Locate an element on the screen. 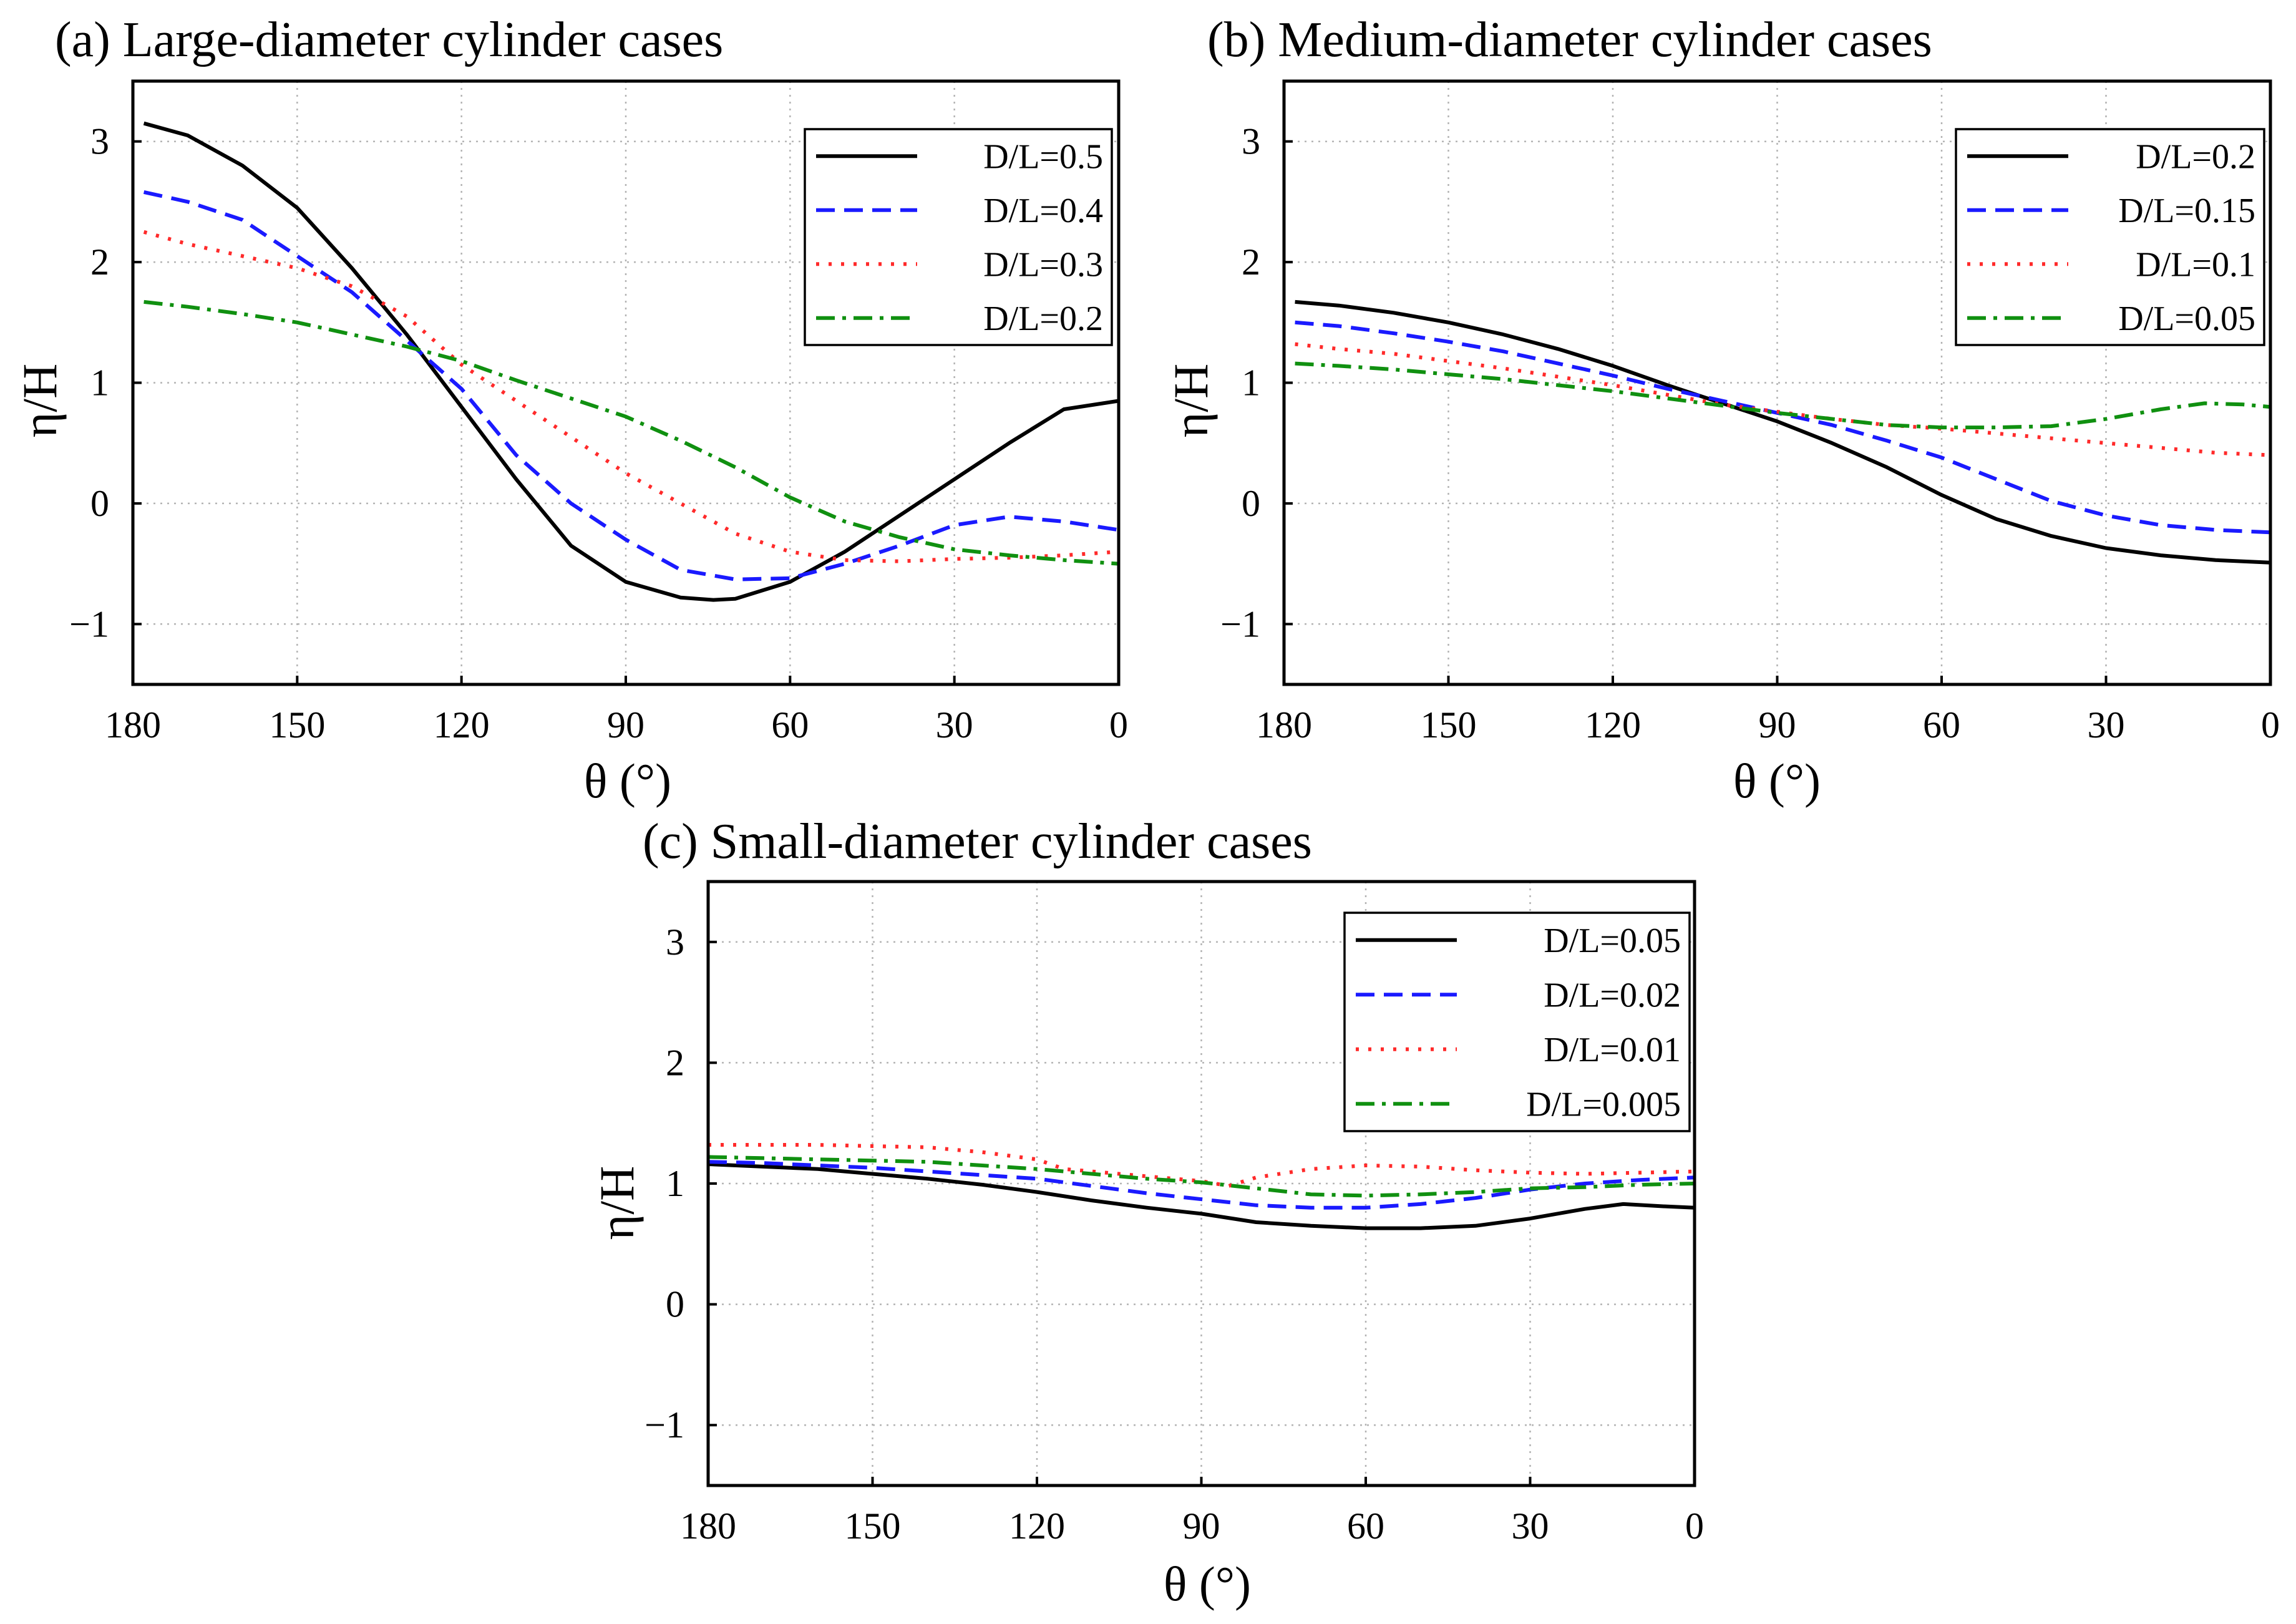 This screenshot has height=1624, width=2296. panel-b-series is located at coordinates (1783, 432).